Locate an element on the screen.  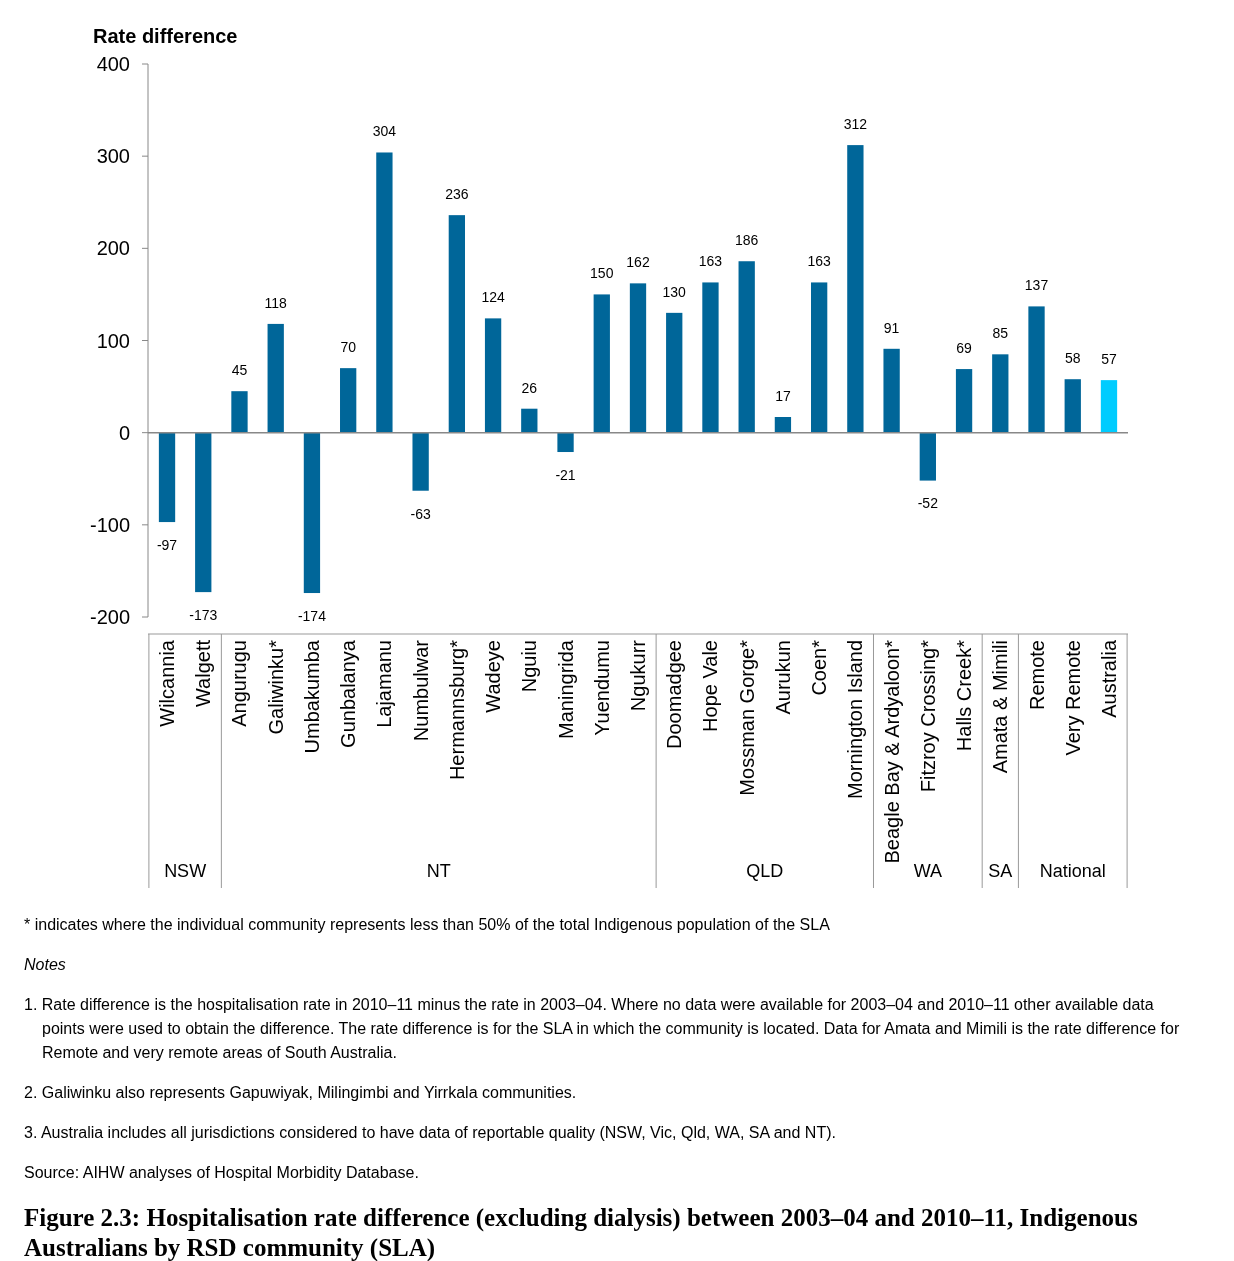
x-tick-label: Wadeye is located at coordinates (493, 676).